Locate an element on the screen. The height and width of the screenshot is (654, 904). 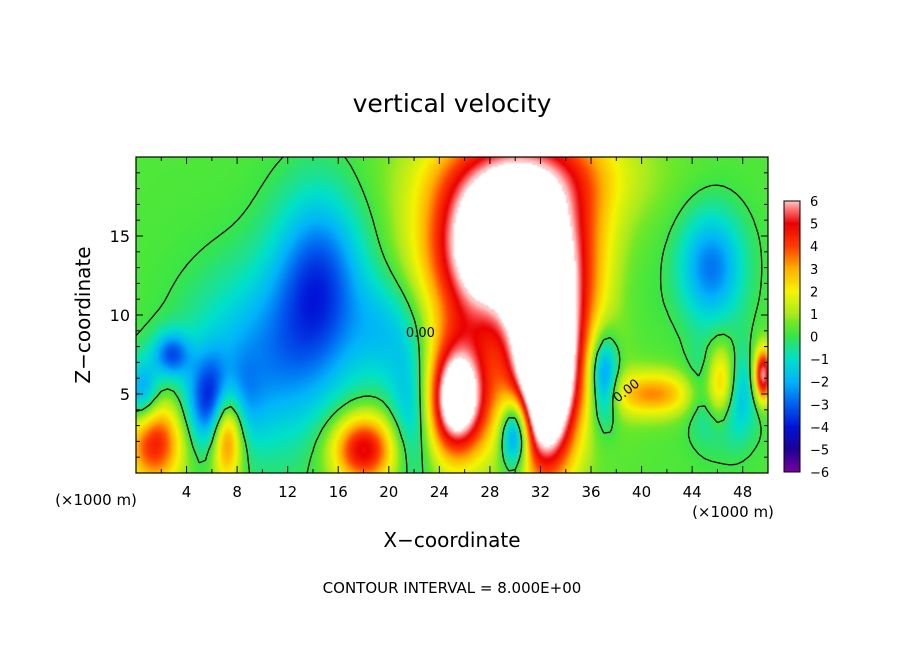
colorbar is located at coordinates (792, 336).